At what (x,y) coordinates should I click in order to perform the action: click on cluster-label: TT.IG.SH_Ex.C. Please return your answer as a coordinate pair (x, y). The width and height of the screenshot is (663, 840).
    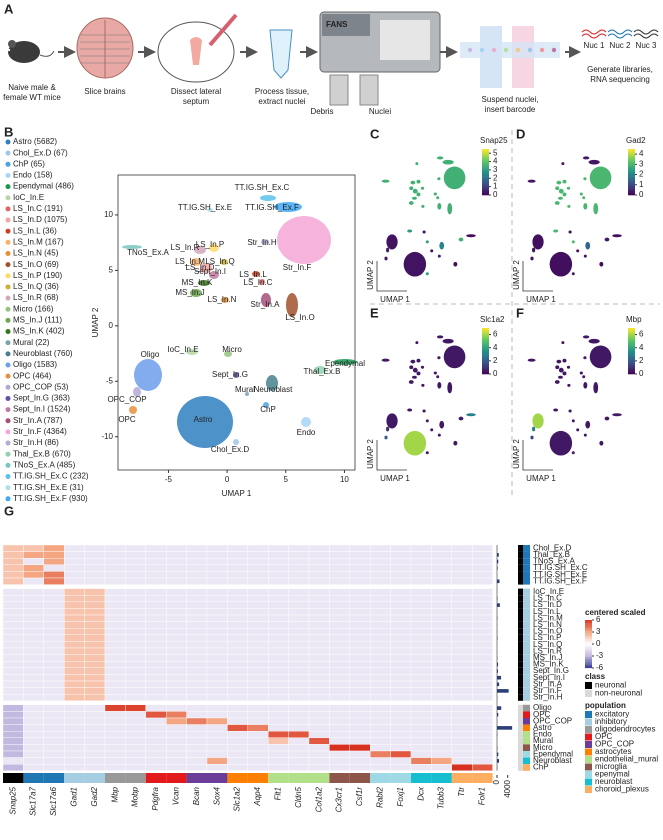
    Looking at the image, I should click on (262, 187).